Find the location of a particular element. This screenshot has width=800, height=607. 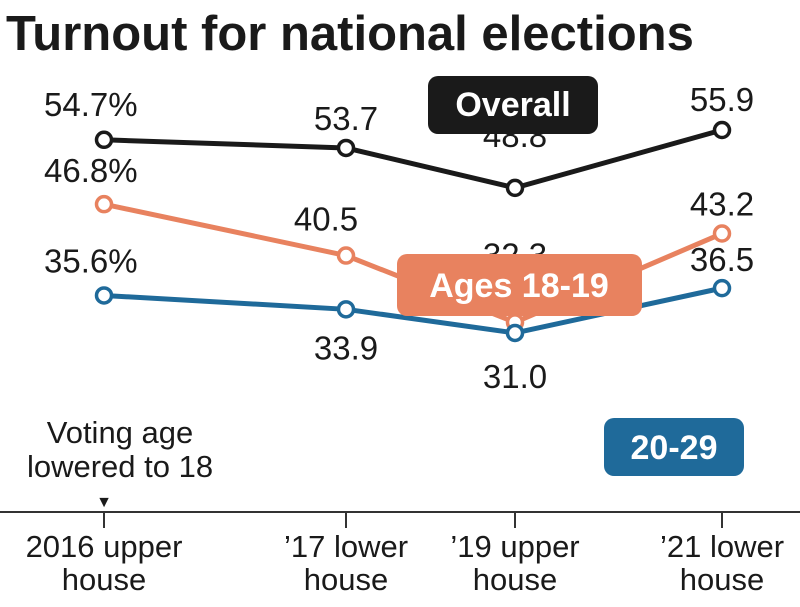

legend-label-ages-18-19: Ages 18-19 is located at coordinates (519, 286).